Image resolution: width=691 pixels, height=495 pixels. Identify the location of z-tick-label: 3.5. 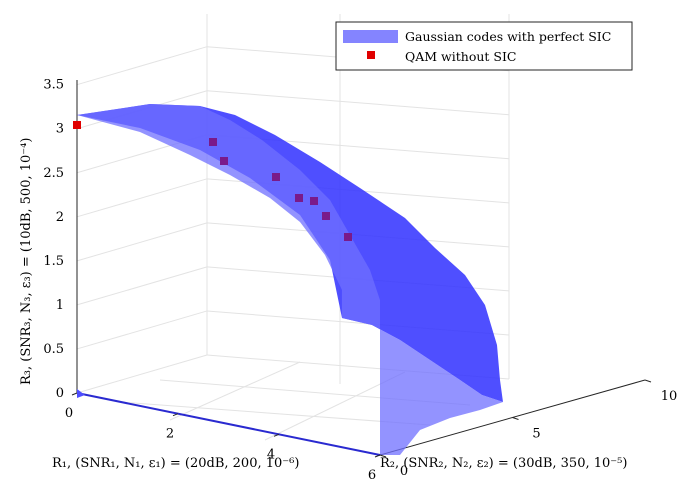
(53, 85).